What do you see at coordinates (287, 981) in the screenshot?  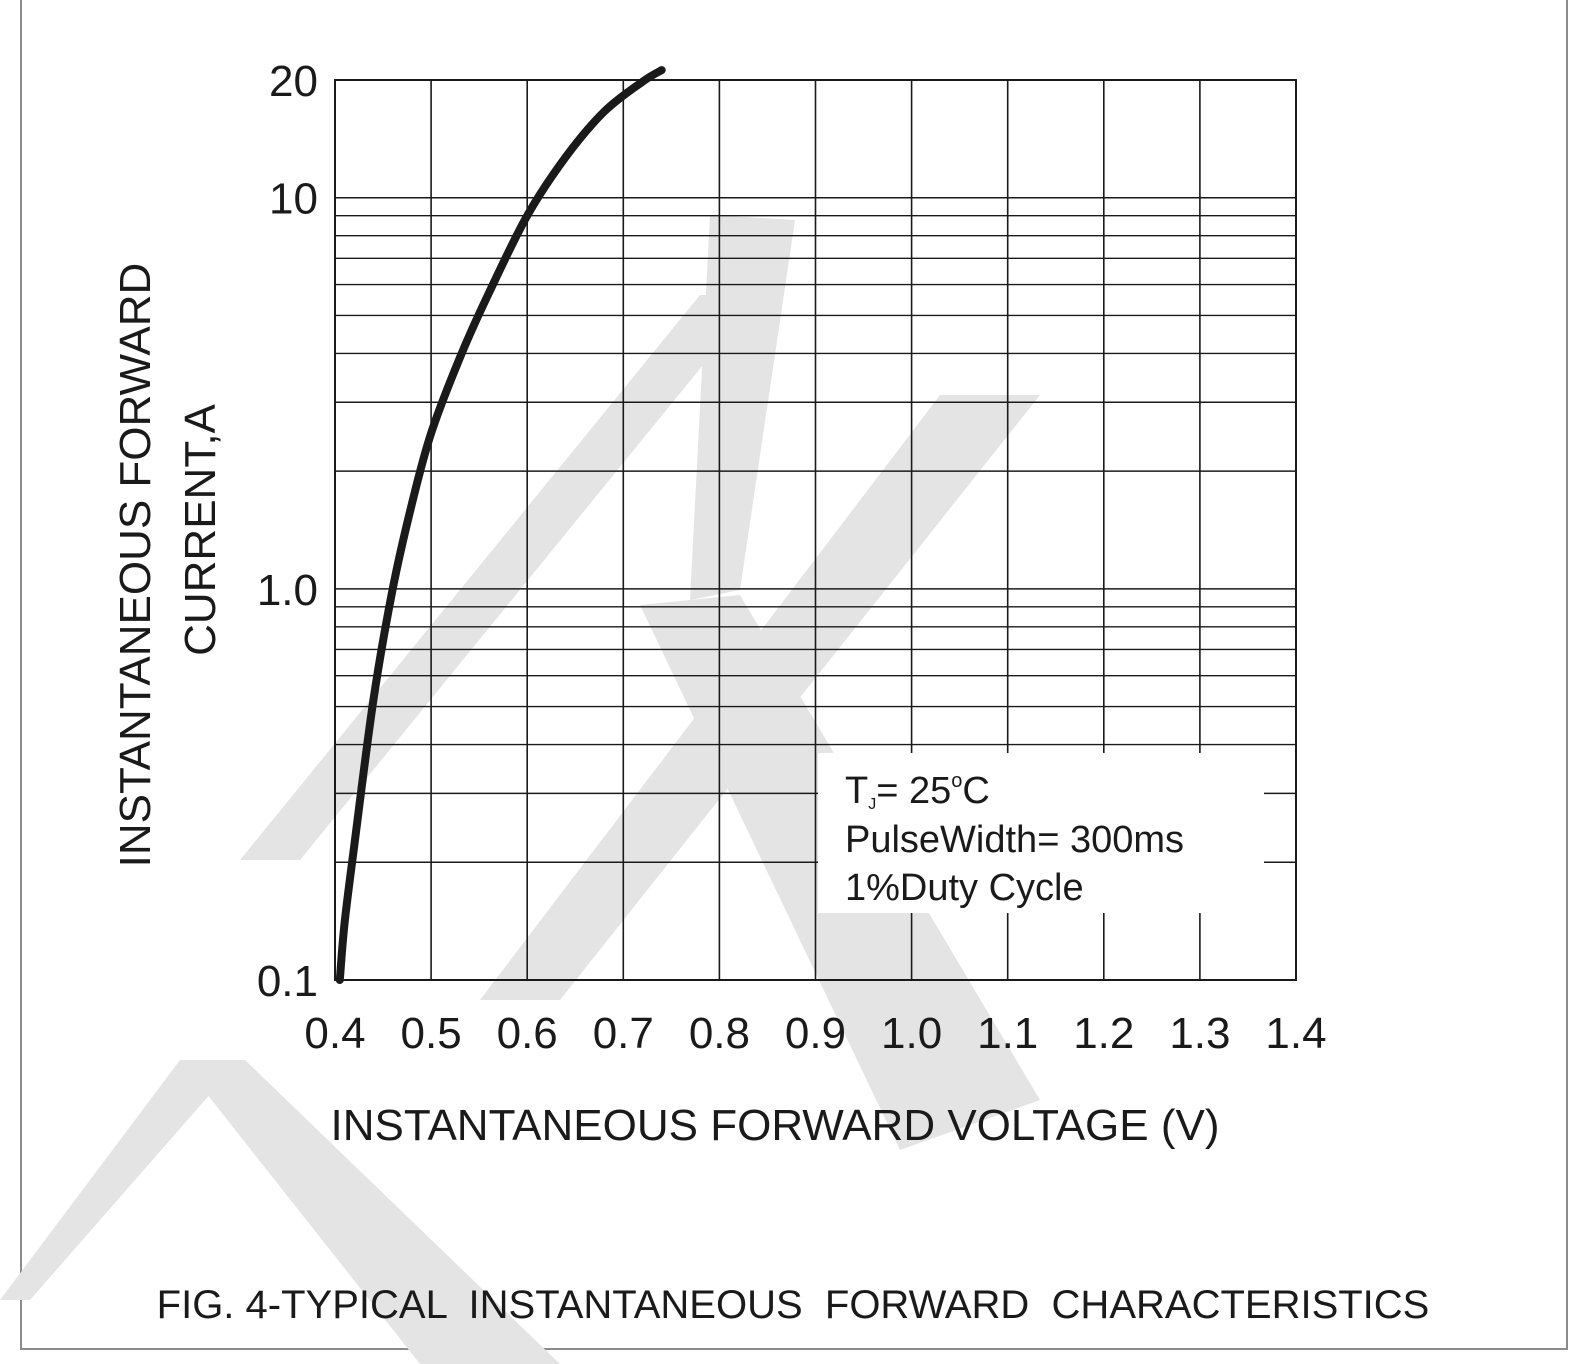 I see `y-tick-label-0: 0.1` at bounding box center [287, 981].